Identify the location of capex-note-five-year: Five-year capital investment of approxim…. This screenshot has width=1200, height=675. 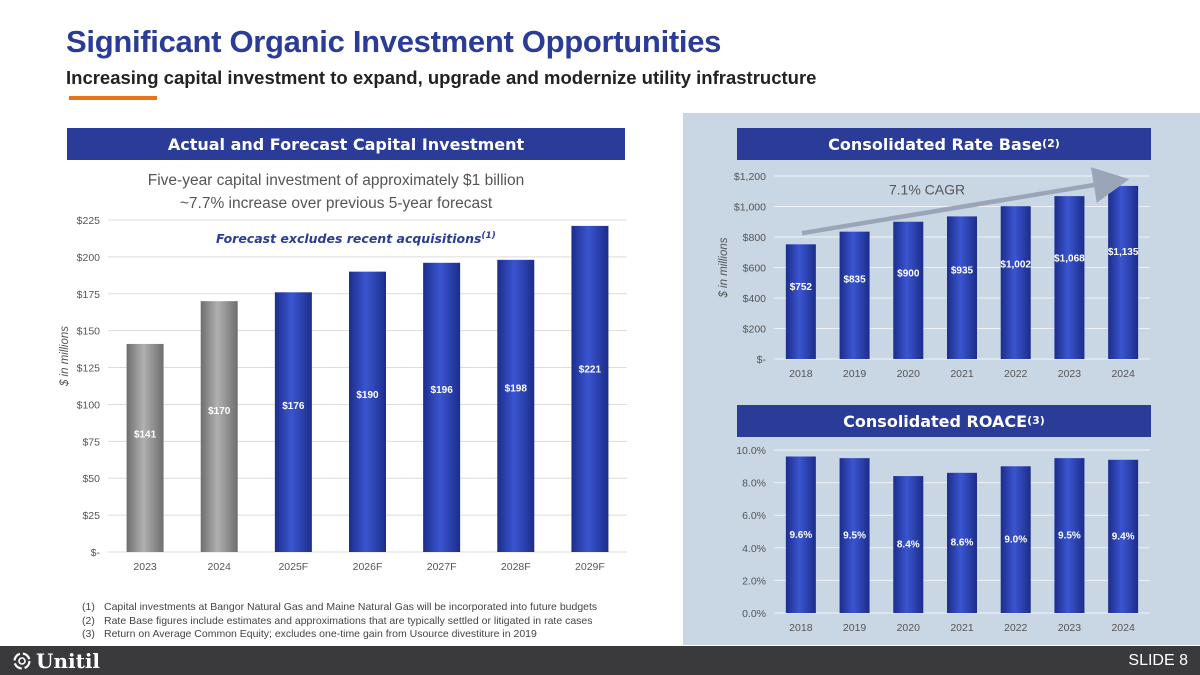
(336, 180).